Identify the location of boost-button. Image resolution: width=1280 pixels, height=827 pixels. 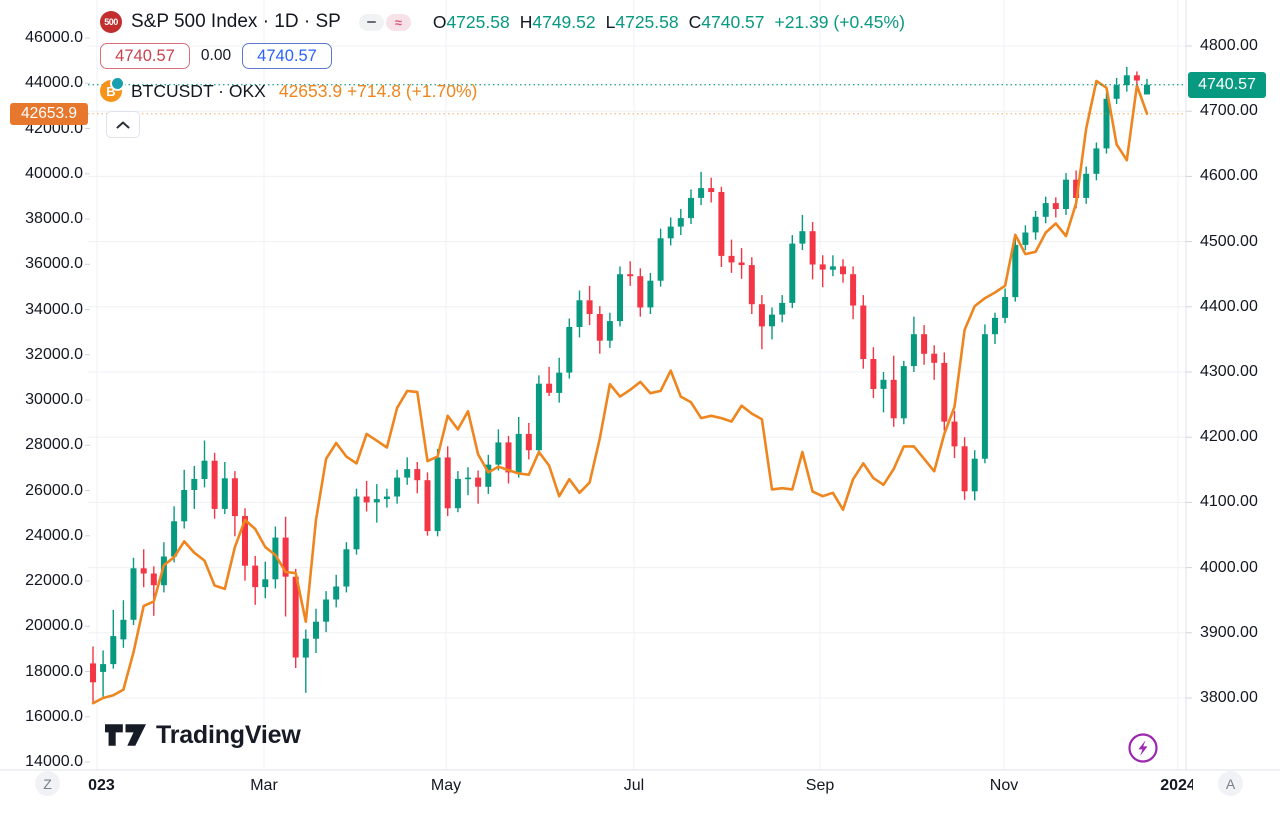
(1143, 748).